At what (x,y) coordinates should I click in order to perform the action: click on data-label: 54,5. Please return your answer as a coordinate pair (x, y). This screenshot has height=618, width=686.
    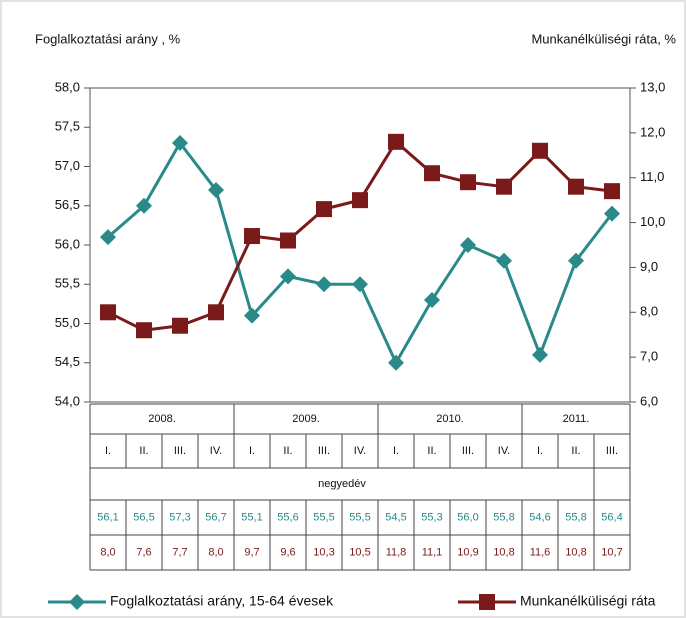
    Looking at the image, I should click on (395, 517).